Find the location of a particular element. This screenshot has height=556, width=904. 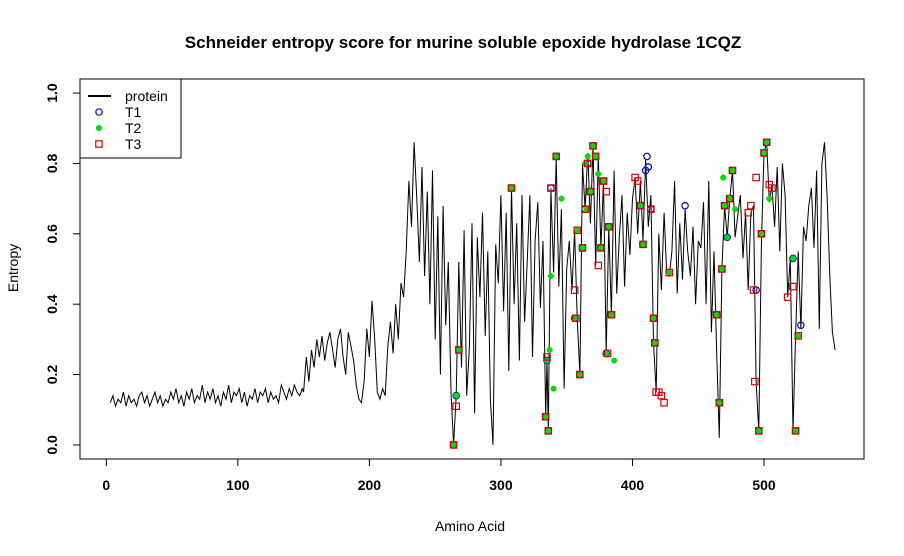

x-tick-label: 0 is located at coordinates (106, 485).